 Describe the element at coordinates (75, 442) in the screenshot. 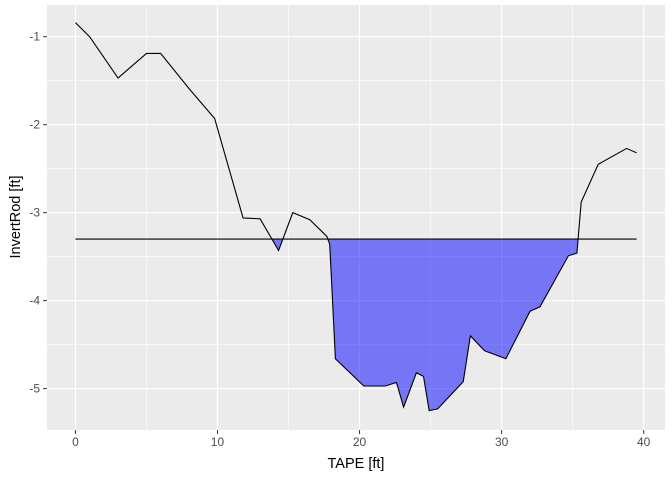

I see `x-tick-label: 0` at that location.